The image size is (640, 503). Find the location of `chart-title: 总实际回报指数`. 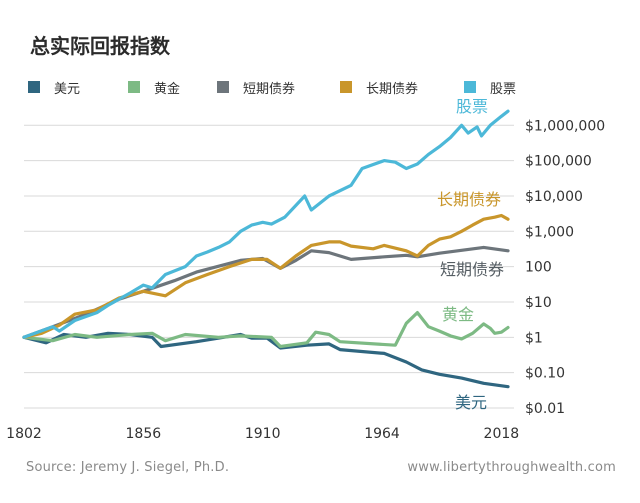

chart-title: 总实际回报指数 is located at coordinates (100, 46).